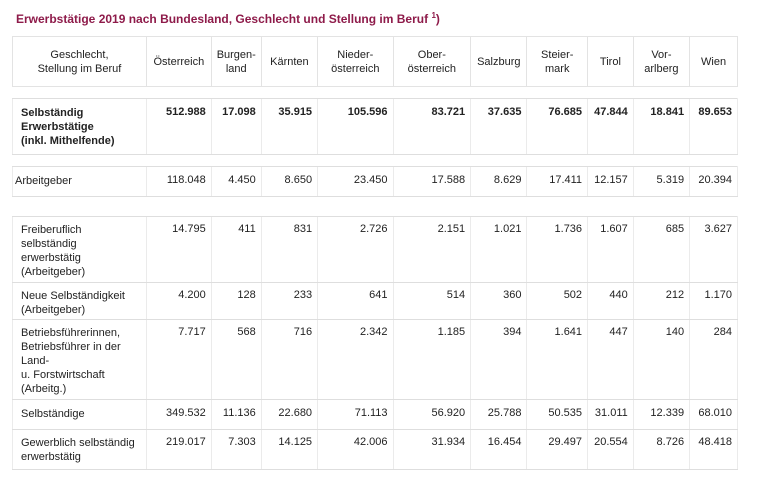  Describe the element at coordinates (79, 414) in the screenshot. I see `row-label: Selbständige` at that location.